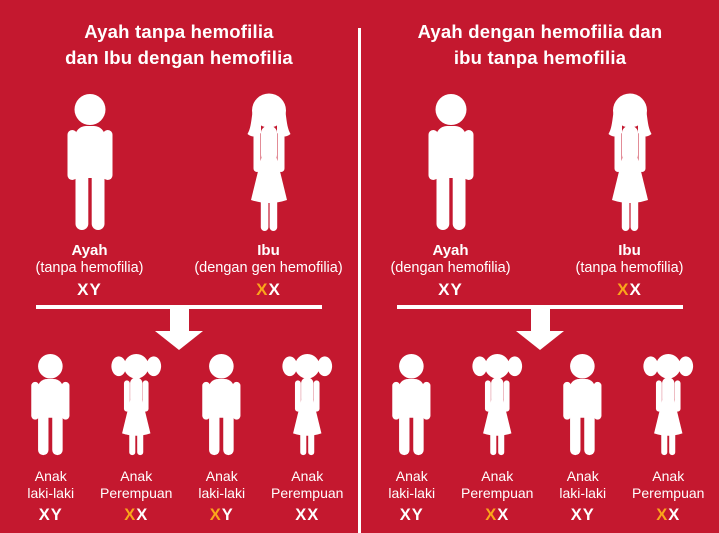 The image size is (719, 533). Describe the element at coordinates (540, 57) in the screenshot. I see `title-line: ibu tanpa hemofilia` at that location.